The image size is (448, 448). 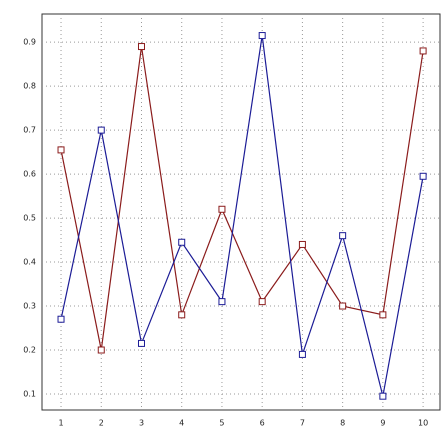 I want to click on x-tick-label: 5, so click(x=221, y=423).